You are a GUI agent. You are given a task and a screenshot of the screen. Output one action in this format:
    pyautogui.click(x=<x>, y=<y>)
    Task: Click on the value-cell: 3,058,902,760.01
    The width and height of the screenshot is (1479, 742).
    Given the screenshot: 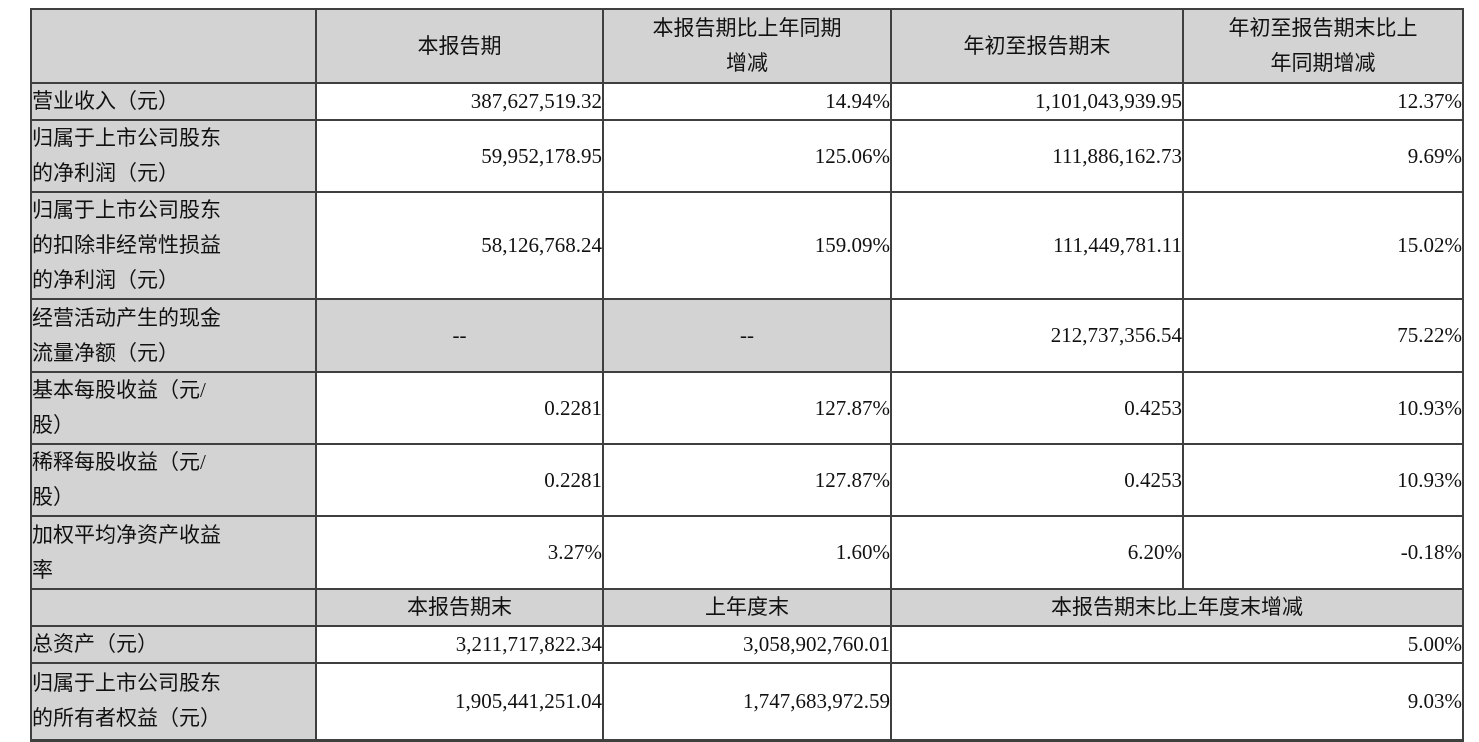 What is the action you would take?
    pyautogui.click(x=747, y=644)
    